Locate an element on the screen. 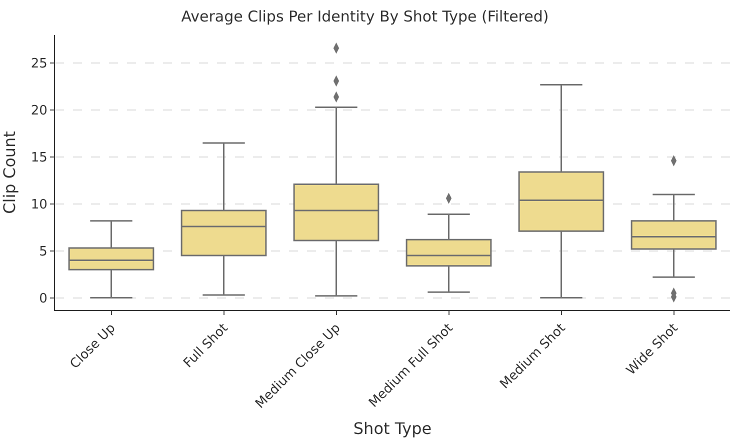  y-axis-title: Clip Count is located at coordinates (9, 172).